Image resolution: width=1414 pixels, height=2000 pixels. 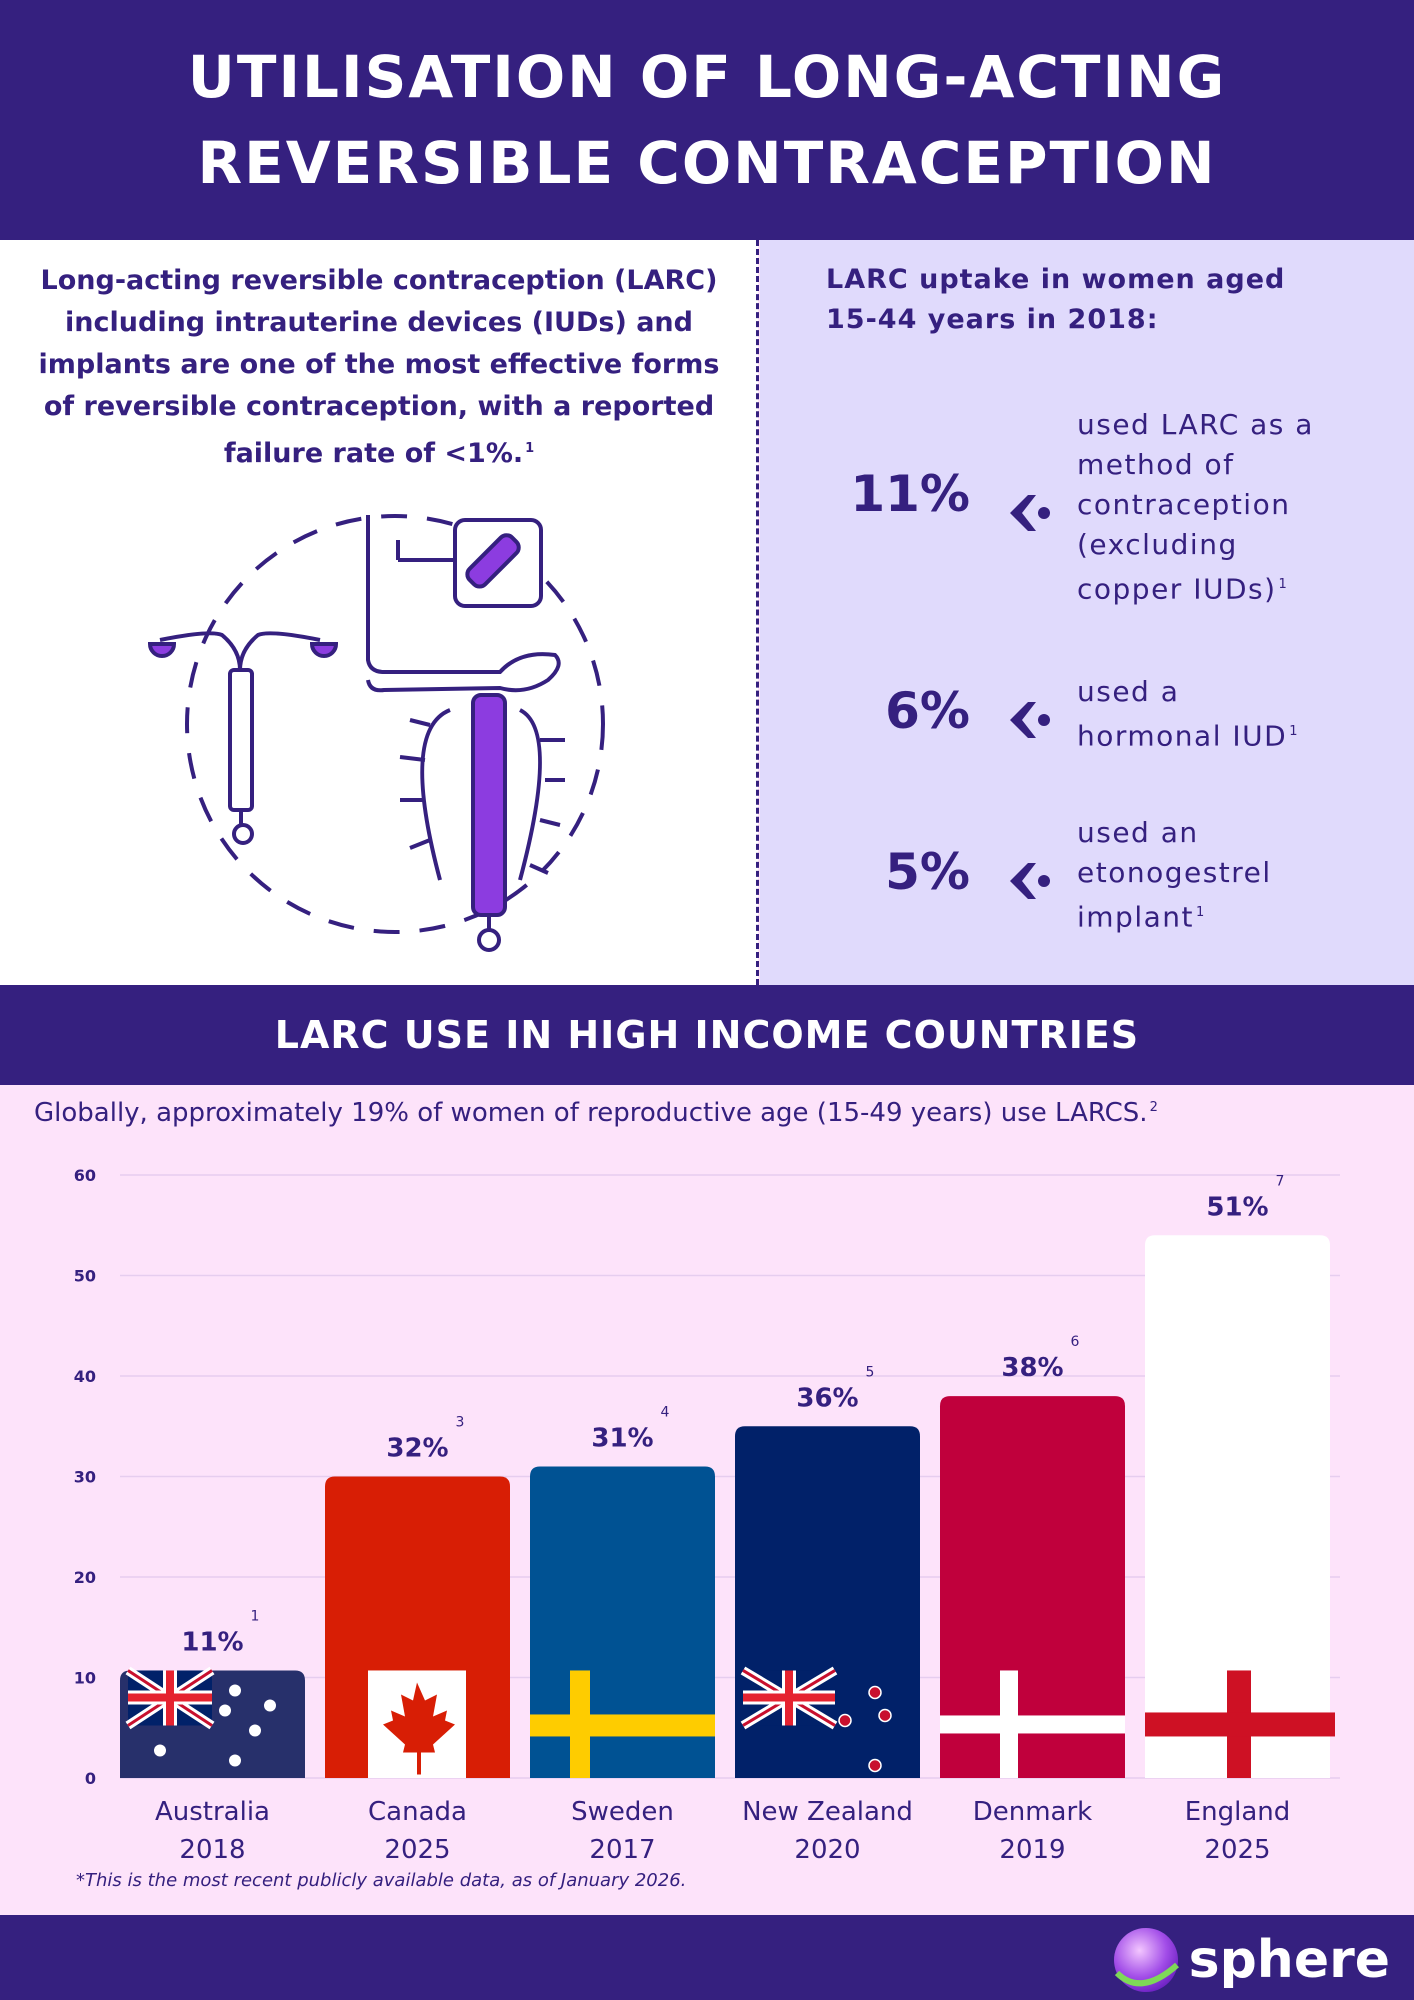 What do you see at coordinates (90, 1778) in the screenshot?
I see `y-tick-label: 0` at bounding box center [90, 1778].